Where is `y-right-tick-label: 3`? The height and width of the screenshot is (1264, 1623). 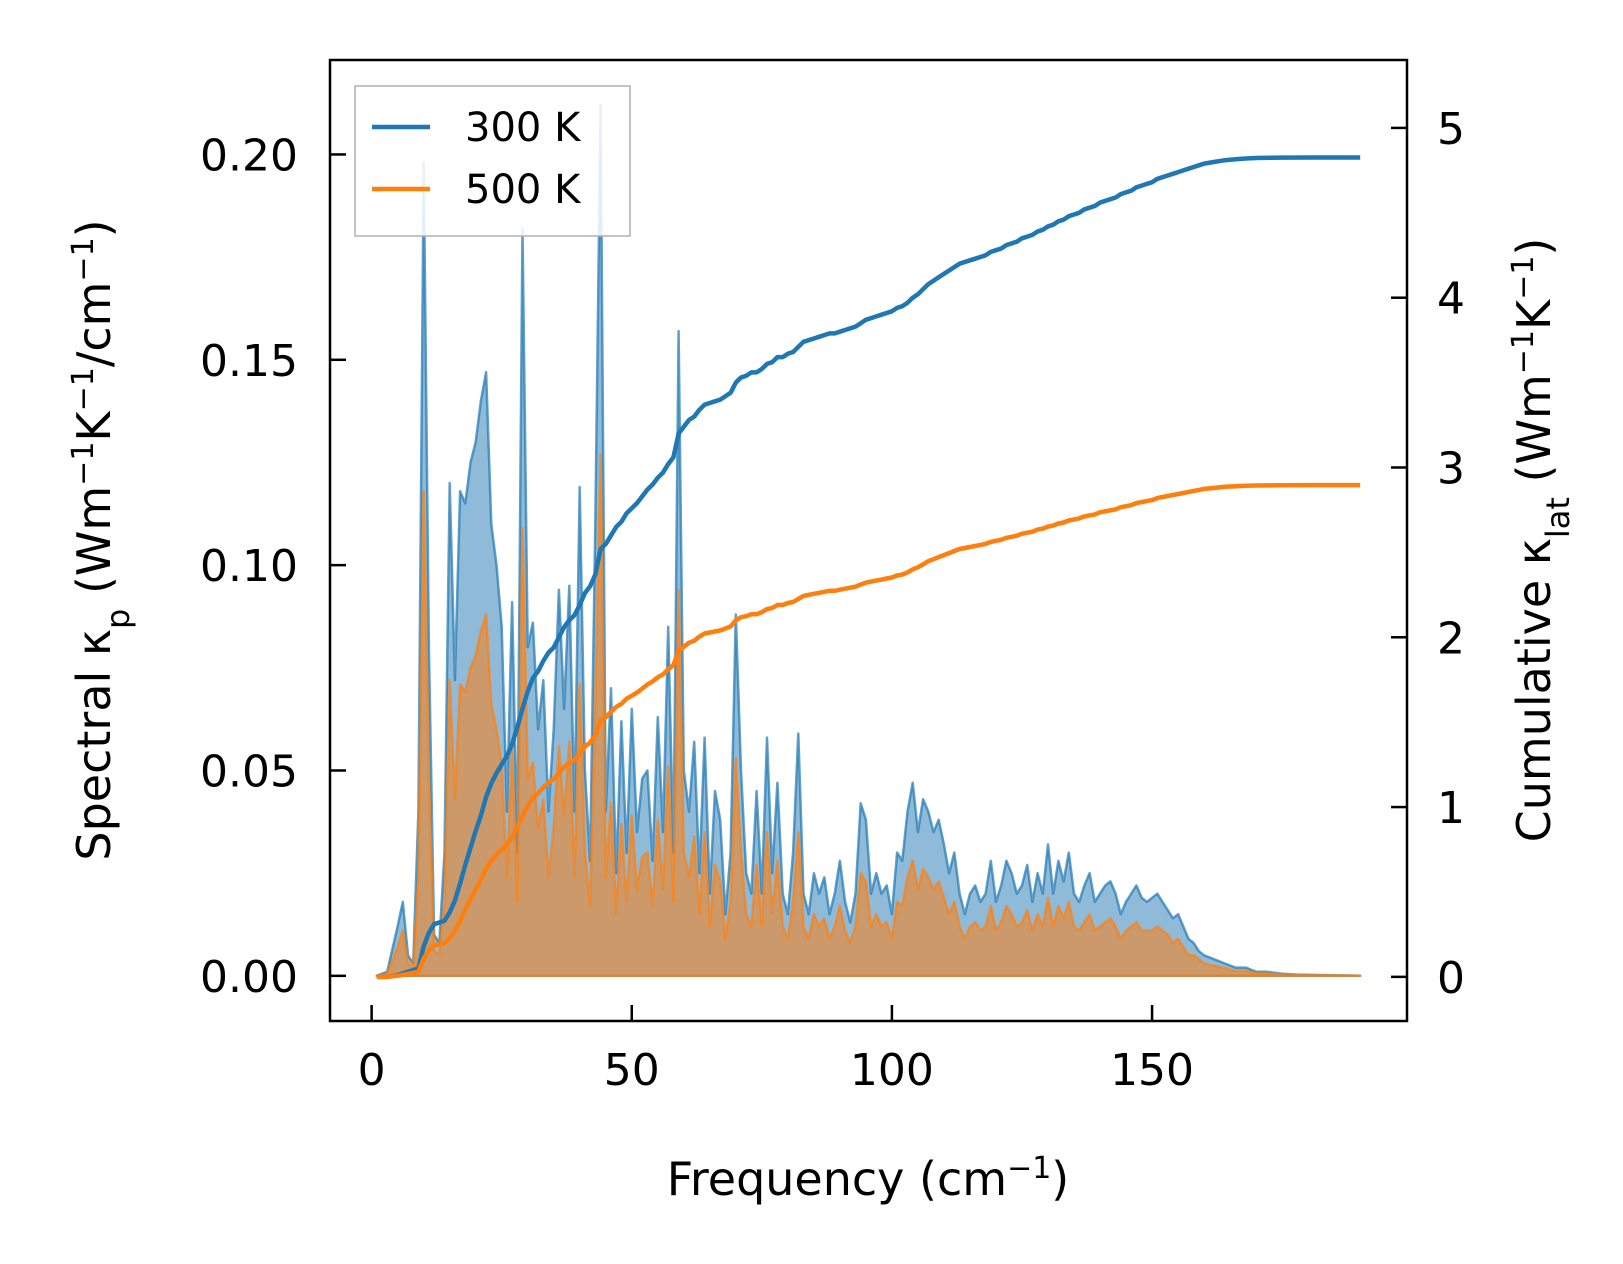 y-right-tick-label: 3 is located at coordinates (1451, 468).